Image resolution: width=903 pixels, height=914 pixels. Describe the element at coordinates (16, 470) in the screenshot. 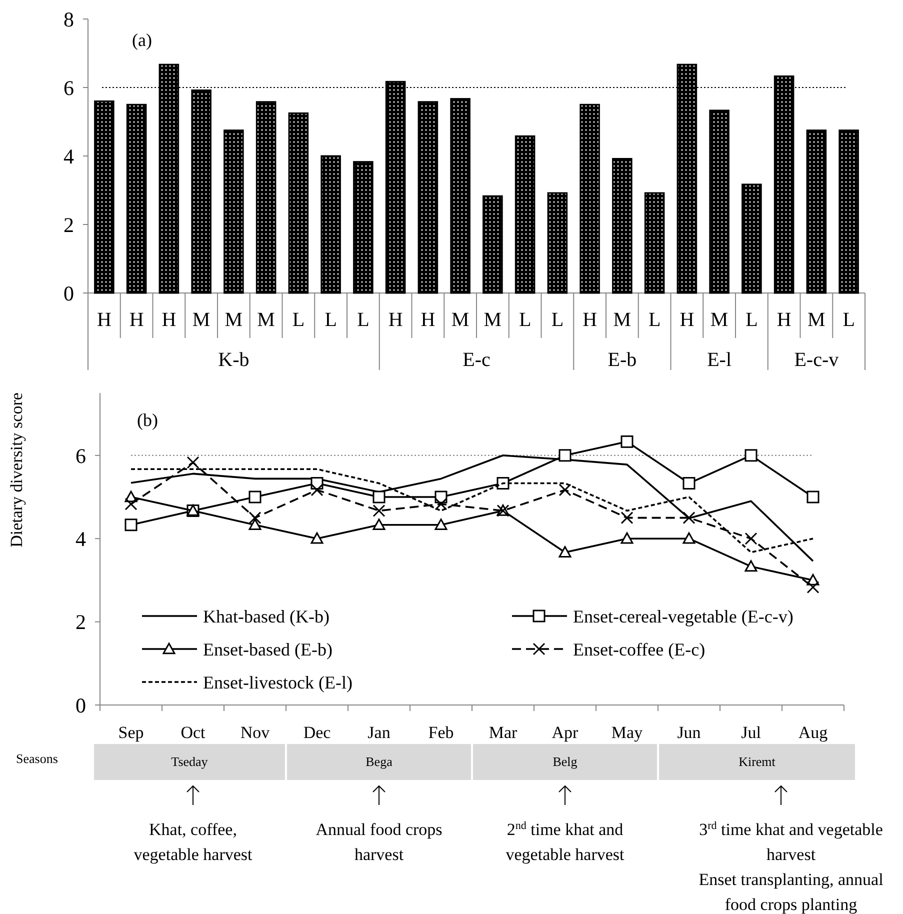

I see `y-axis-title: Dietary diversity score` at that location.